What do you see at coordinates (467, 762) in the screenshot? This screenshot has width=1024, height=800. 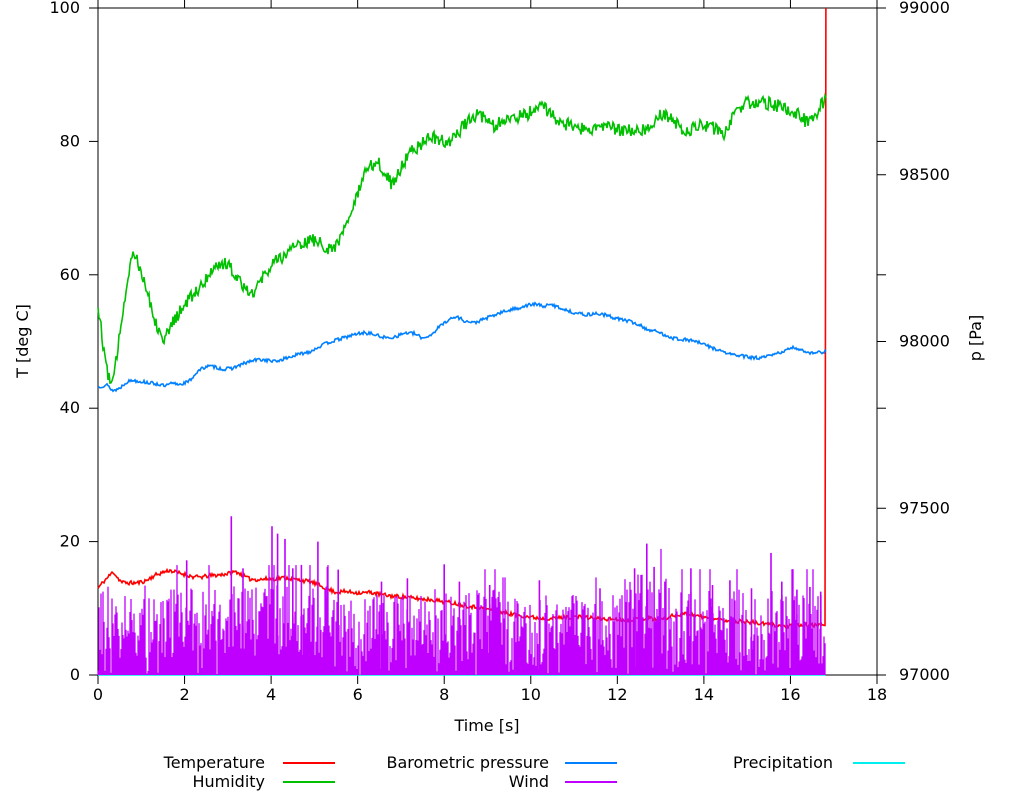 I see `legend-label: Barometric pressure` at bounding box center [467, 762].